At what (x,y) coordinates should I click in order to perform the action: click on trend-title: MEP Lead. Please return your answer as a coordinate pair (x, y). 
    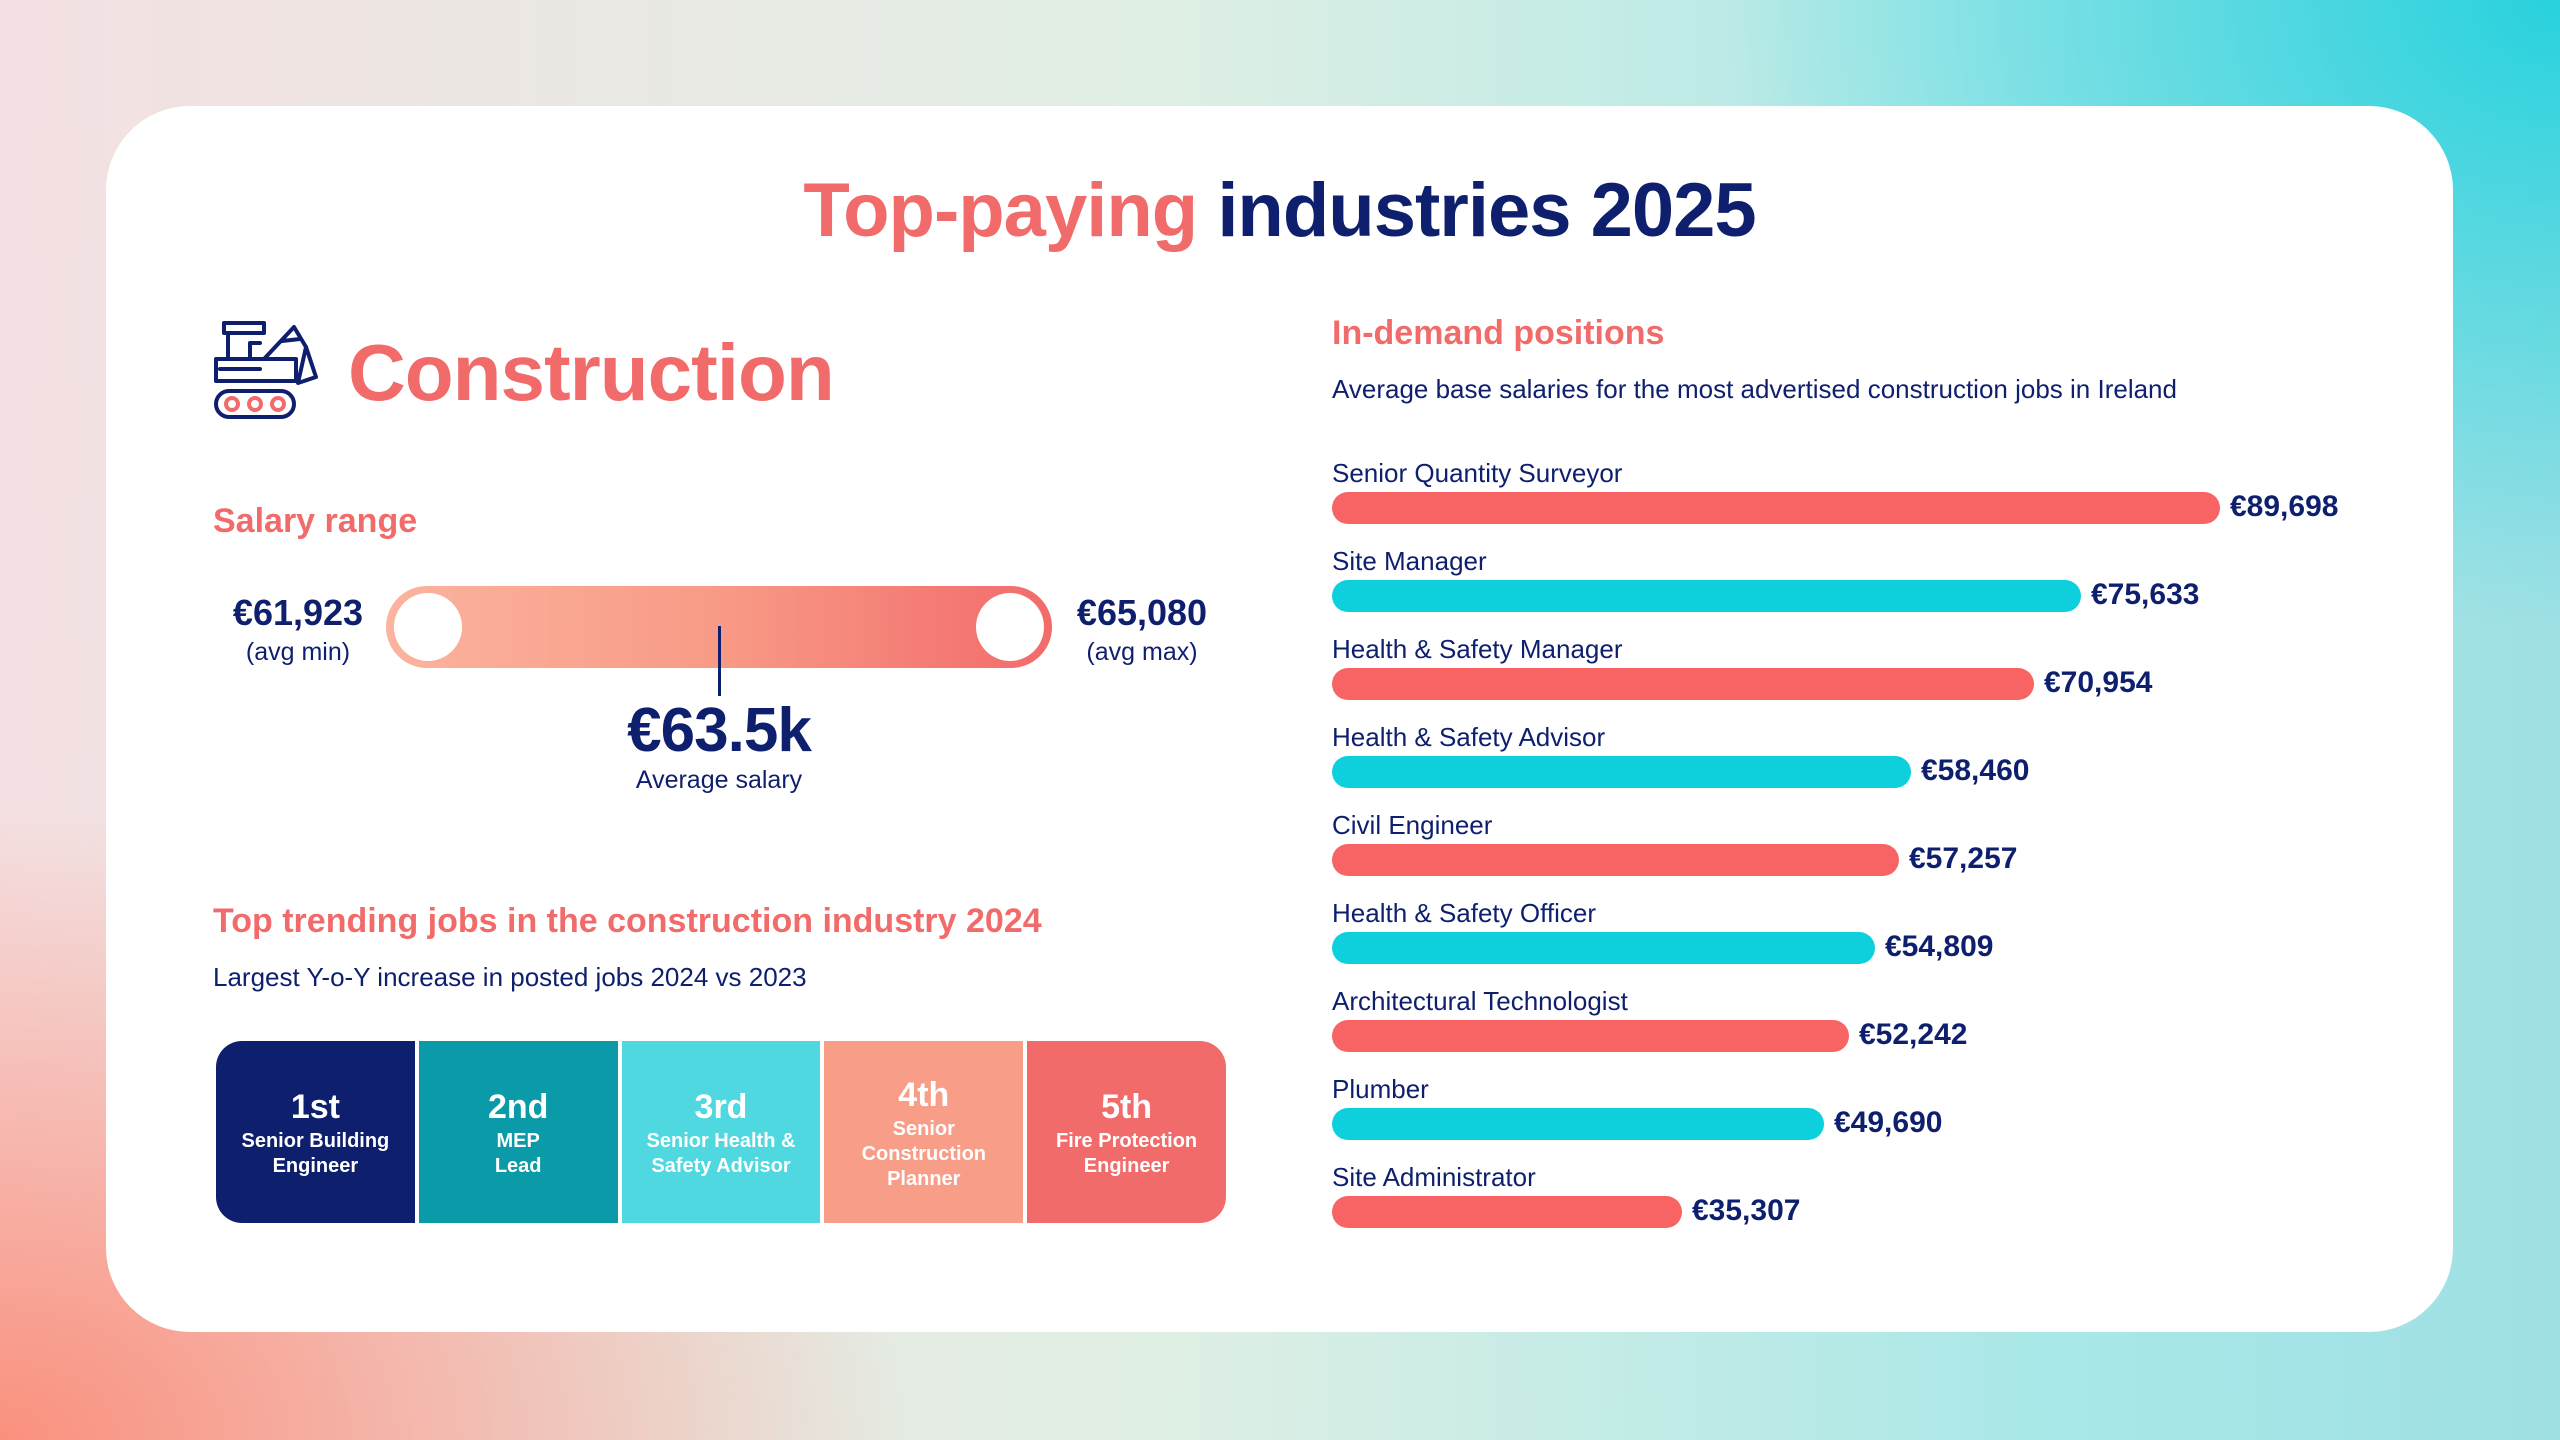
    Looking at the image, I should click on (518, 1153).